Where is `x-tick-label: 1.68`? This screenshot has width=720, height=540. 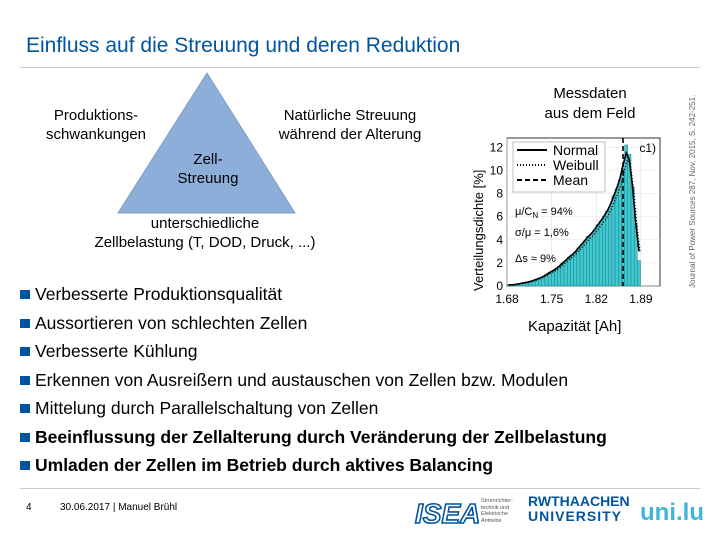
x-tick-label: 1.68 is located at coordinates (507, 299).